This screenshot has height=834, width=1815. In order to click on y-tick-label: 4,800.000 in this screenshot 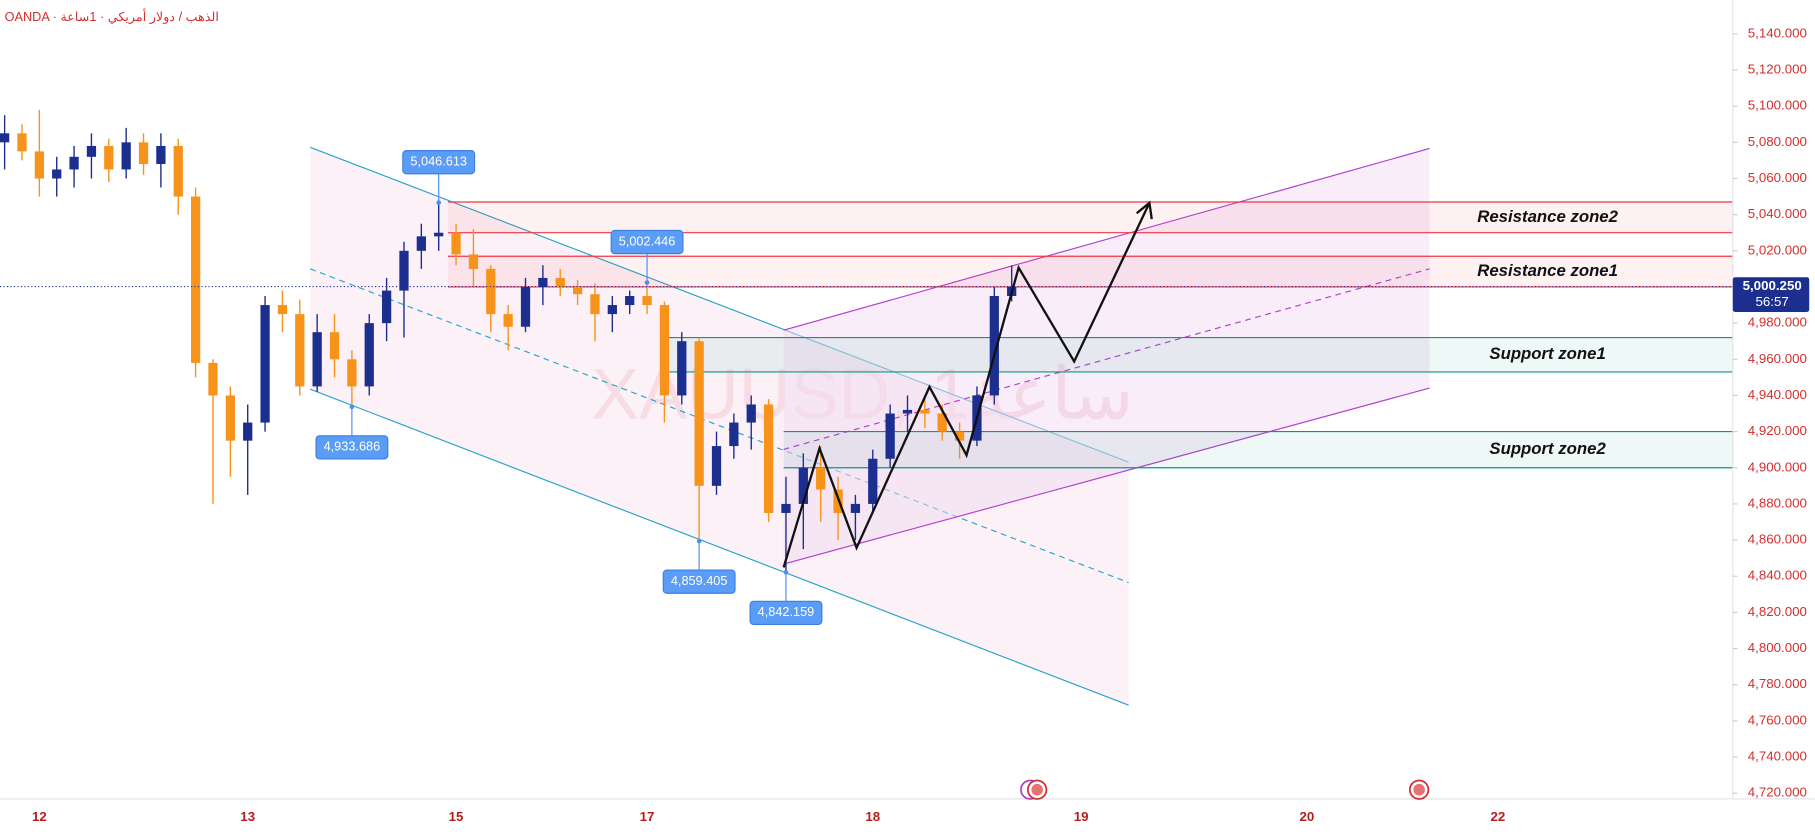, I will do `click(1777, 647)`.